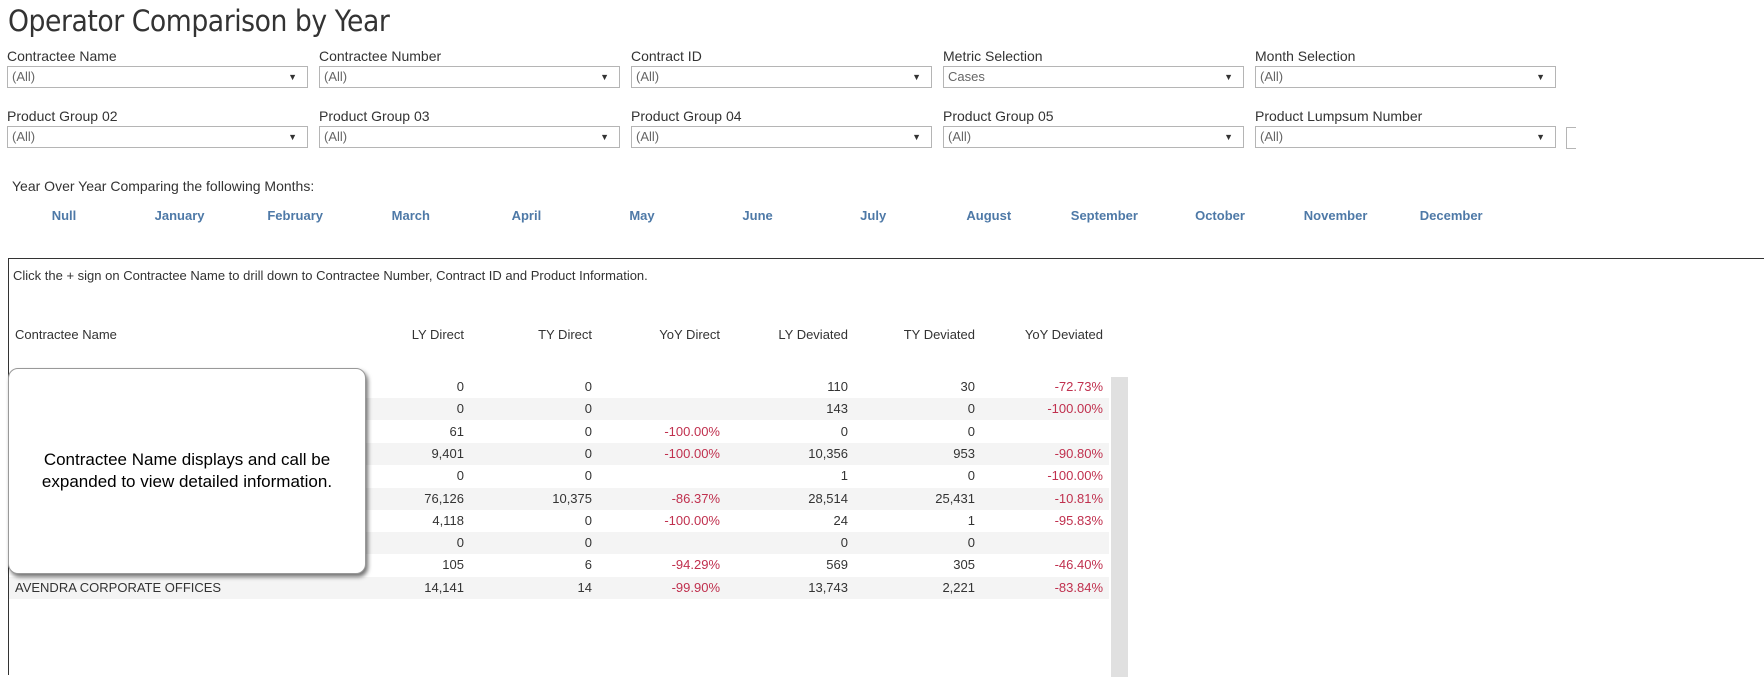 This screenshot has width=1764, height=677. Describe the element at coordinates (584, 587) in the screenshot. I see `table-cell: 14` at that location.